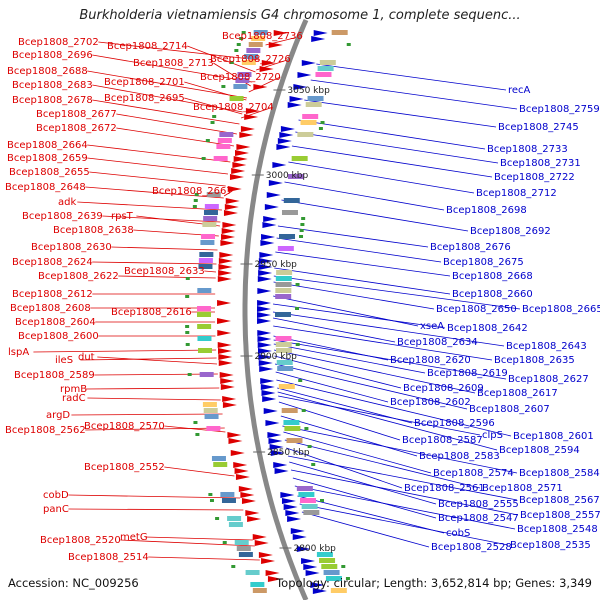  I want to click on gene-label-left: Bcep1808_2624, so click(52, 262).